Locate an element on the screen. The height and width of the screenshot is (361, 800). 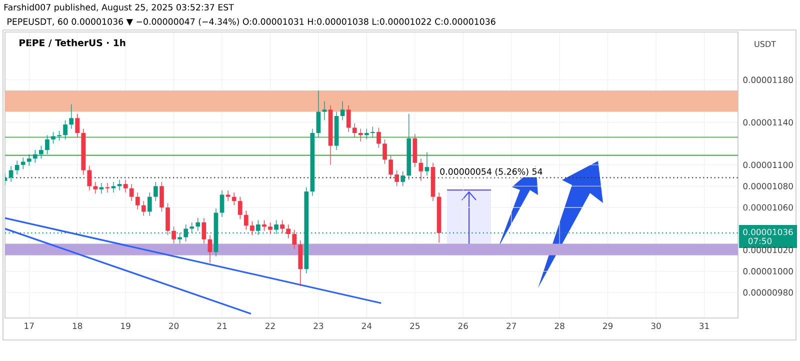
chart-subtitle: PEPEUSDT, 60 0.00001036 ▼ −0.00000047 (−4.34%) O:0.00001031 H:0.00001038 L:0.00001022 C:0.00001036 is located at coordinates (252, 22).